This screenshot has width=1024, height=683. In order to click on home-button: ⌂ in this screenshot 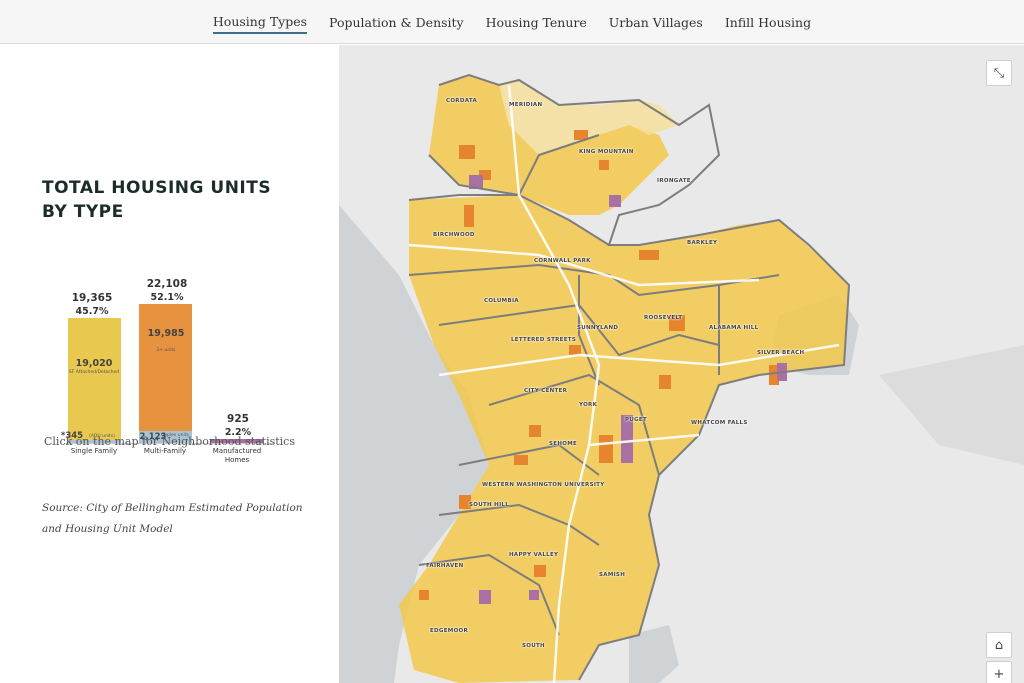, I will do `click(999, 645)`.